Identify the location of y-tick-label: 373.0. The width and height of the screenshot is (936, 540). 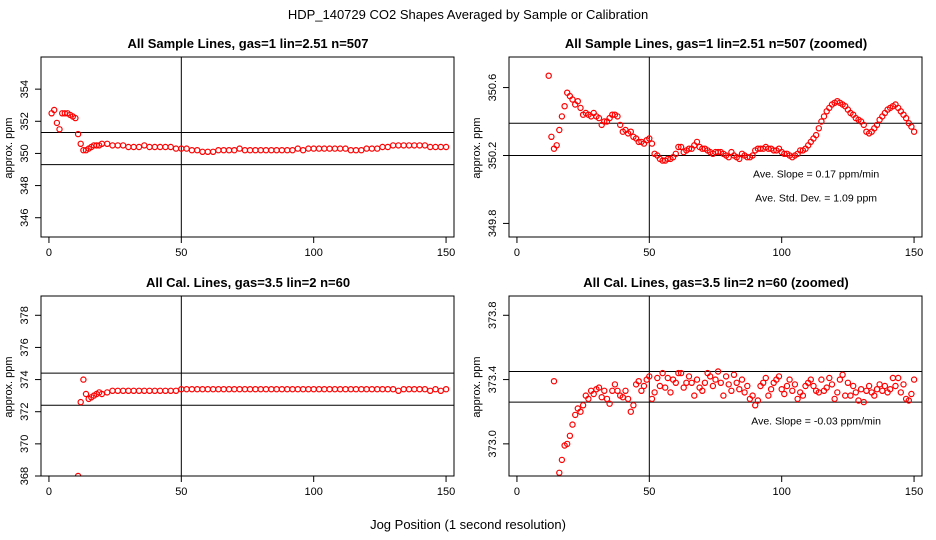
(493, 444).